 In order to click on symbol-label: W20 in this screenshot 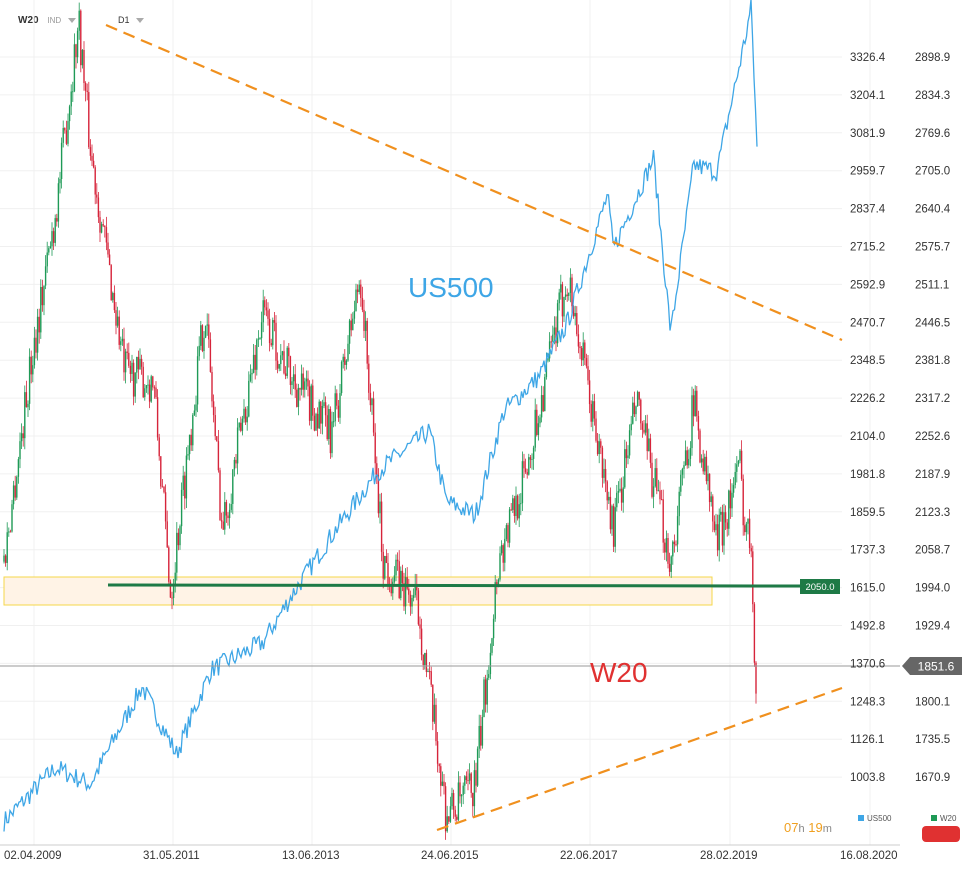, I will do `click(28, 20)`.